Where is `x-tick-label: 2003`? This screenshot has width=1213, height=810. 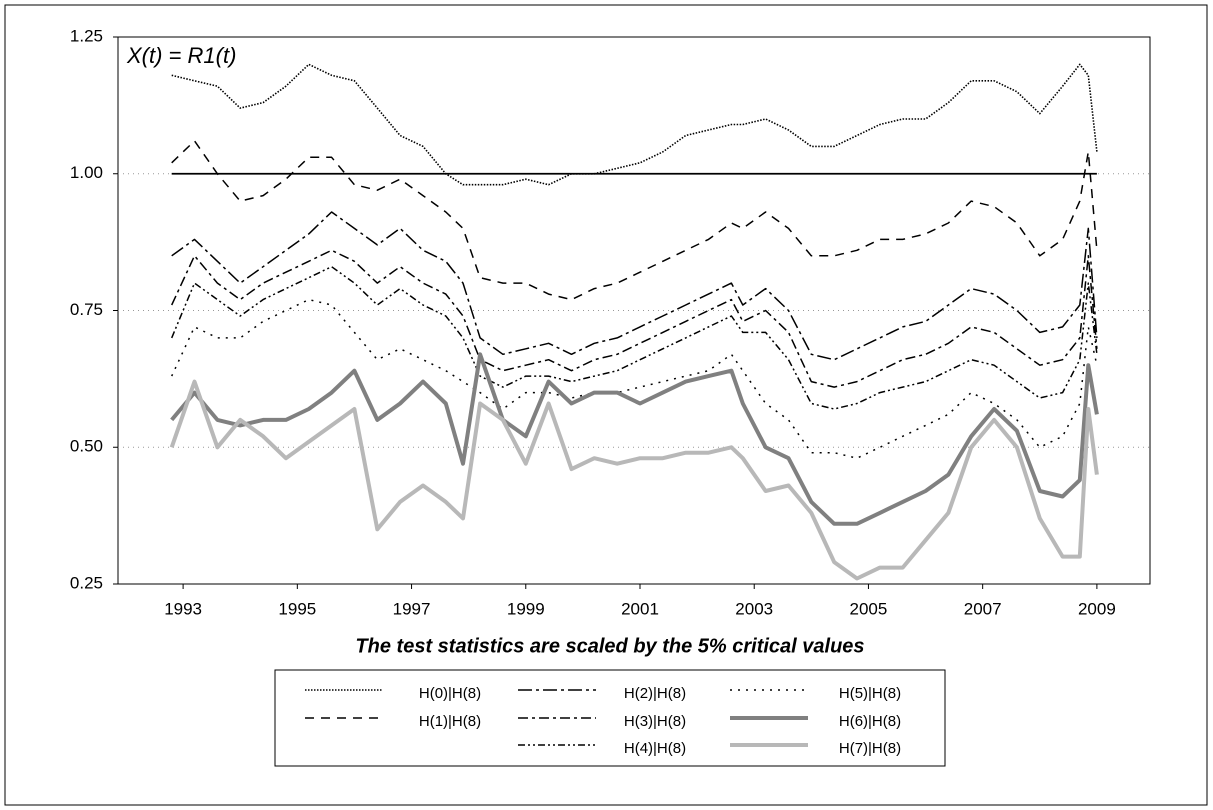
x-tick-label: 2003 is located at coordinates (754, 608).